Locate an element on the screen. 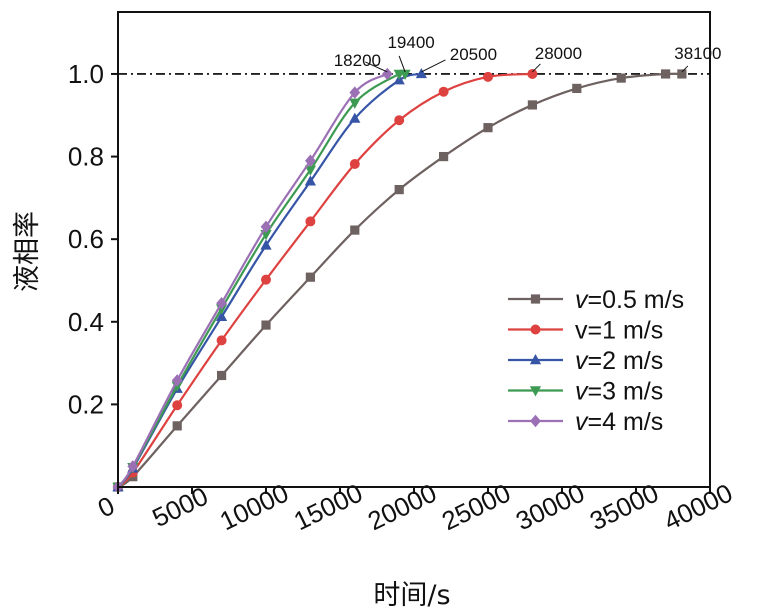 The image size is (767, 614). legend-item: v=3 m/s is located at coordinates (585, 392).